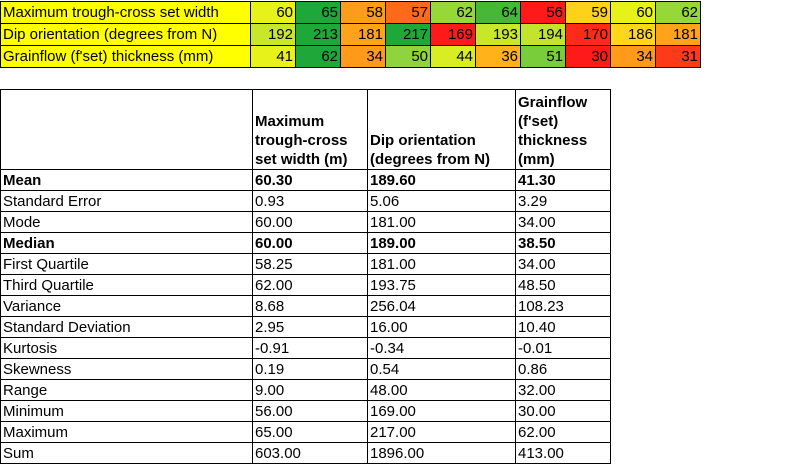 Image resolution: width=800 pixels, height=466 pixels. What do you see at coordinates (563, 285) in the screenshot?
I see `statistic-value: 48.50` at bounding box center [563, 285].